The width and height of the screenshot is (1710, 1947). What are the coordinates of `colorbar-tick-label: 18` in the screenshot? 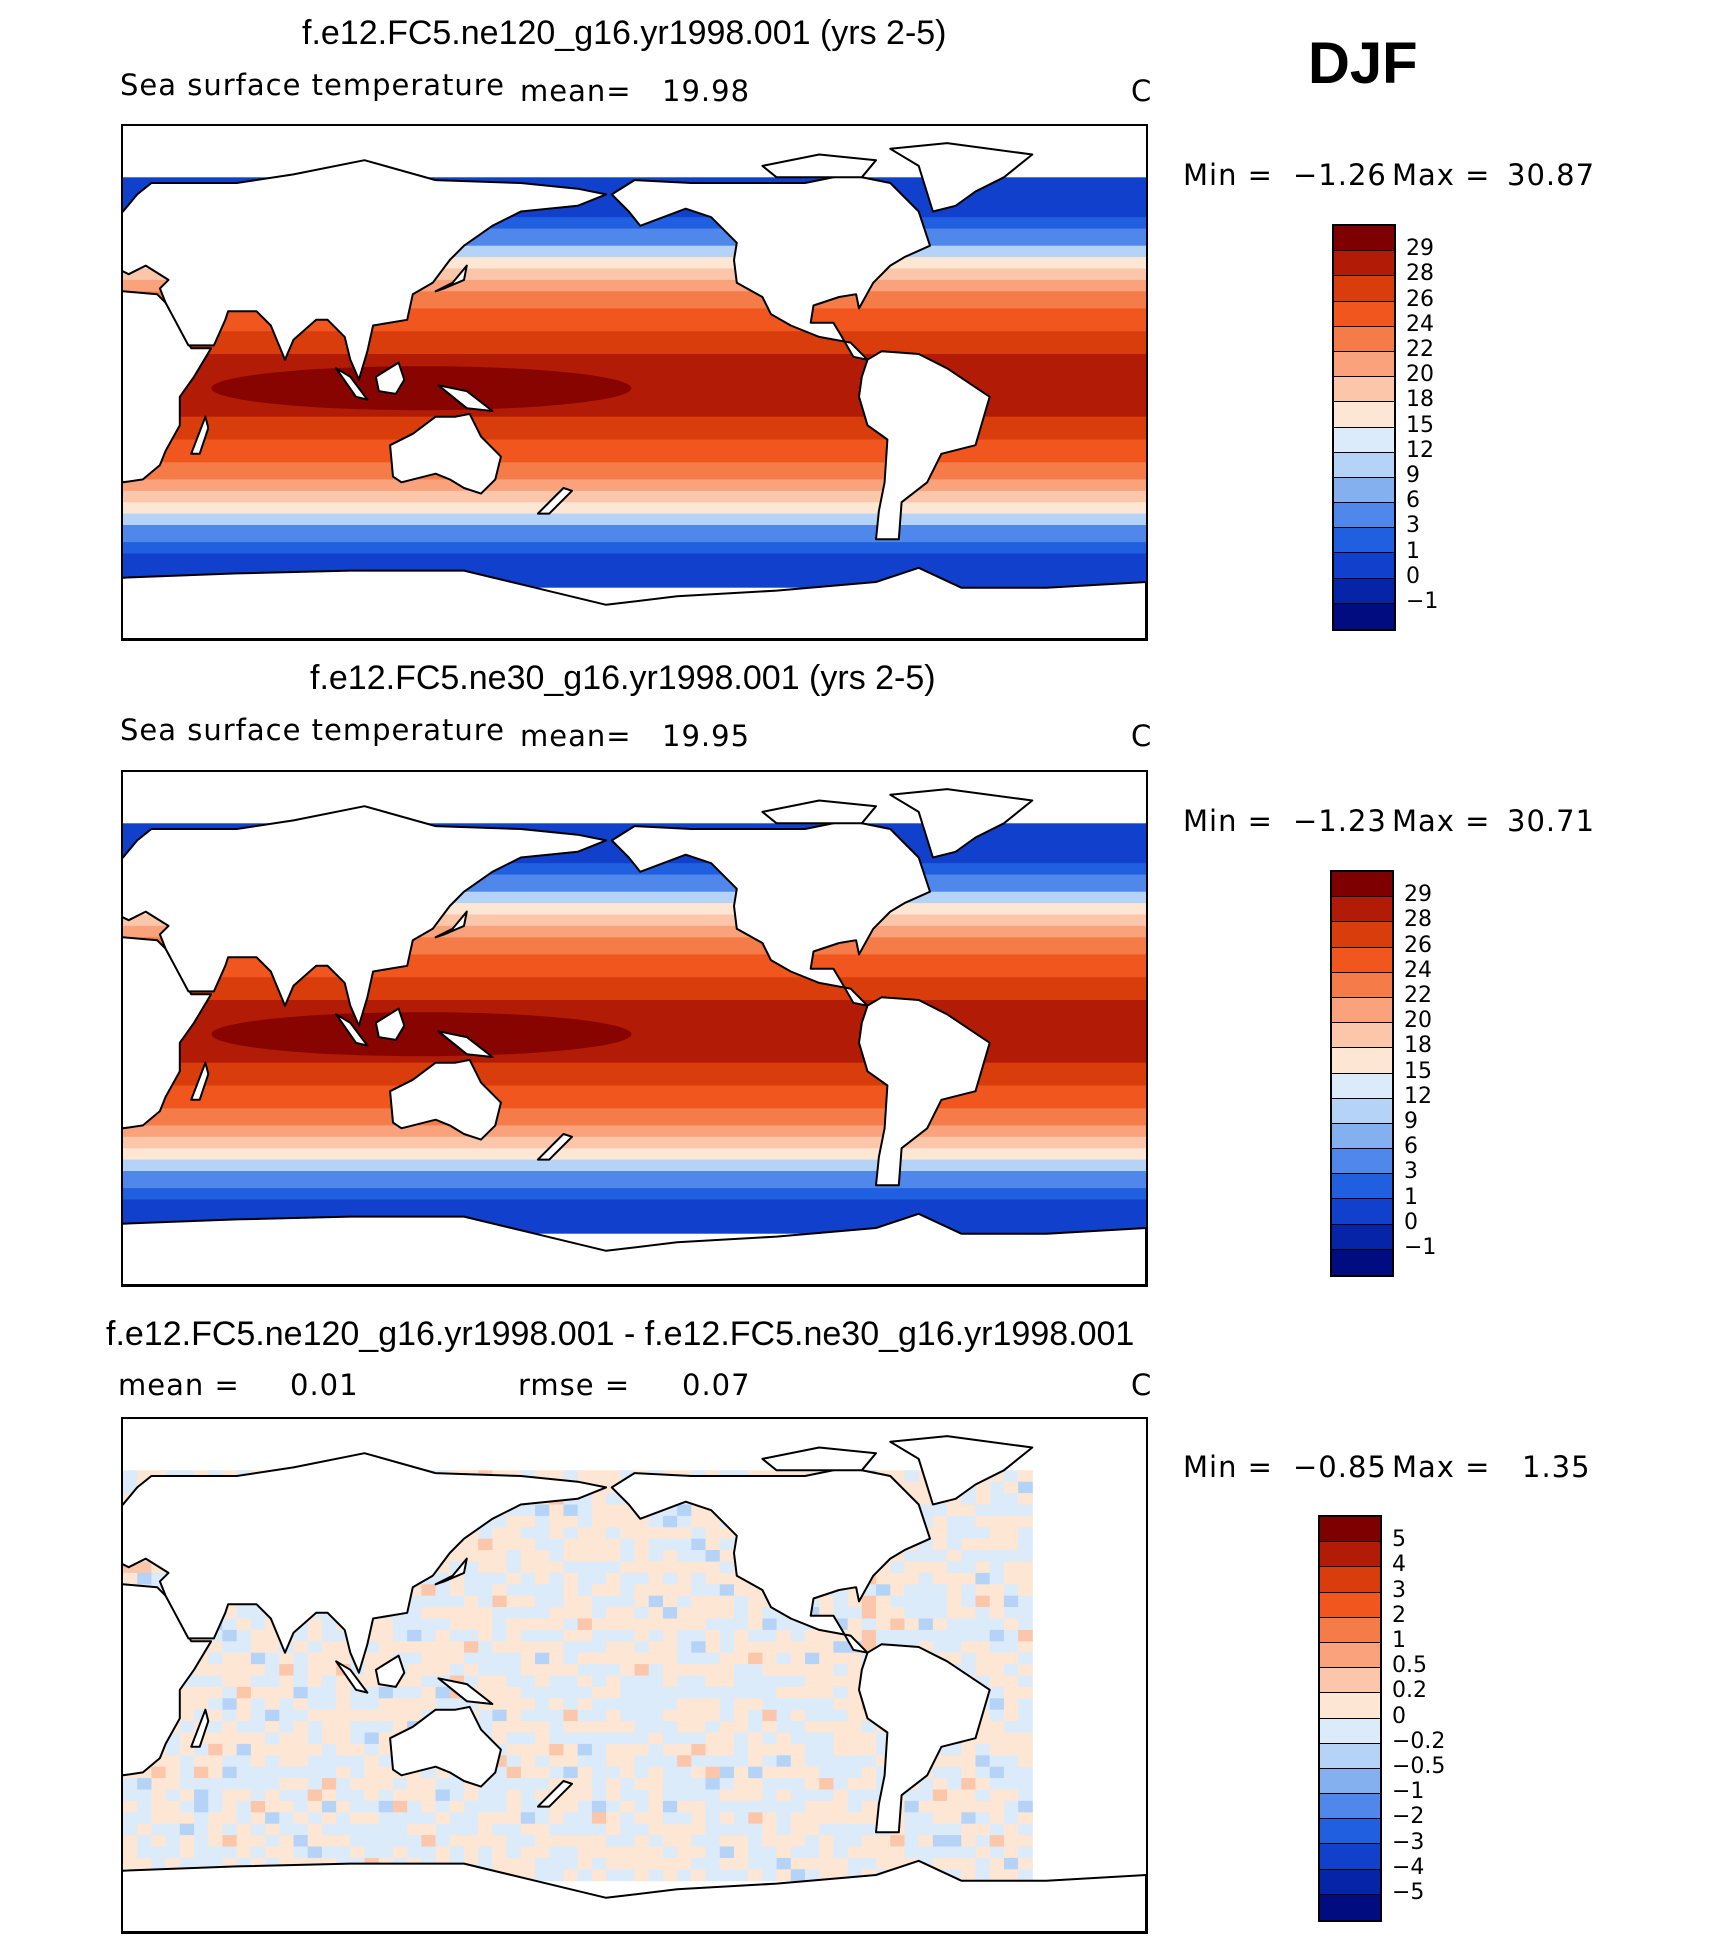 It's located at (1420, 400).